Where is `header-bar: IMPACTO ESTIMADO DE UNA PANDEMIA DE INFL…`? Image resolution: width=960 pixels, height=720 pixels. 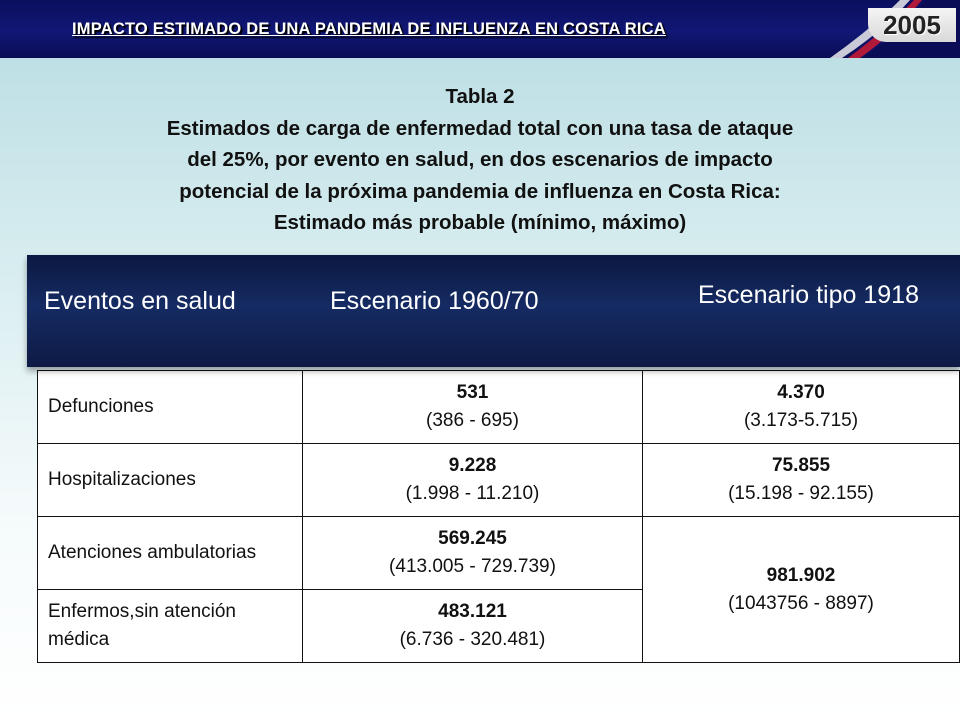 header-bar: IMPACTO ESTIMADO DE UNA PANDEMIA DE INFL… is located at coordinates (480, 29).